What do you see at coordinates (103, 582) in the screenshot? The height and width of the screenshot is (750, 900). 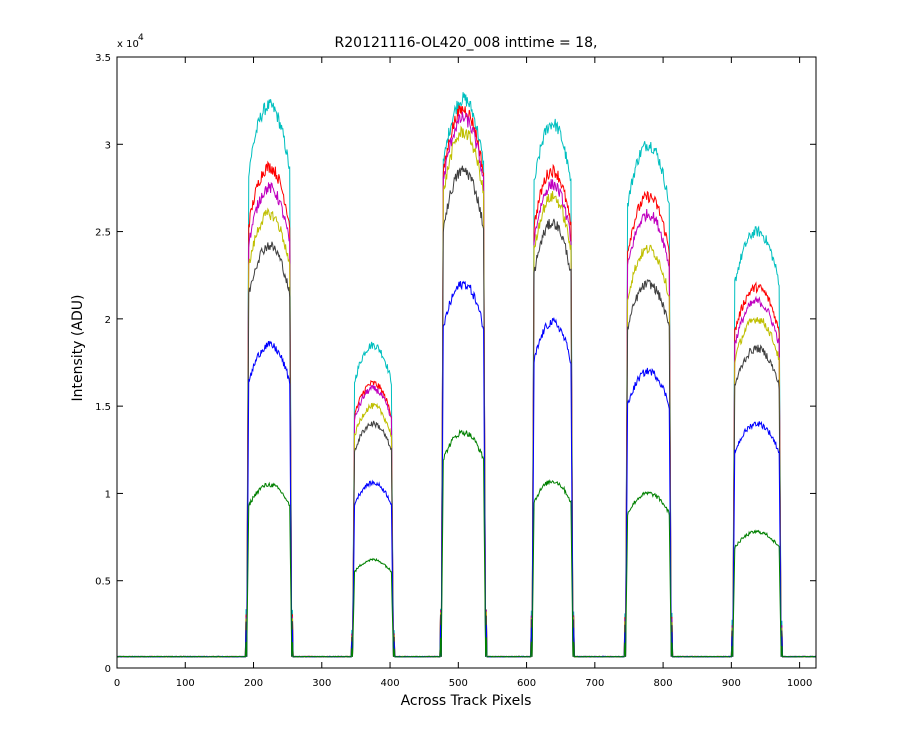 I see `y-tick-label: 0.5` at bounding box center [103, 582].